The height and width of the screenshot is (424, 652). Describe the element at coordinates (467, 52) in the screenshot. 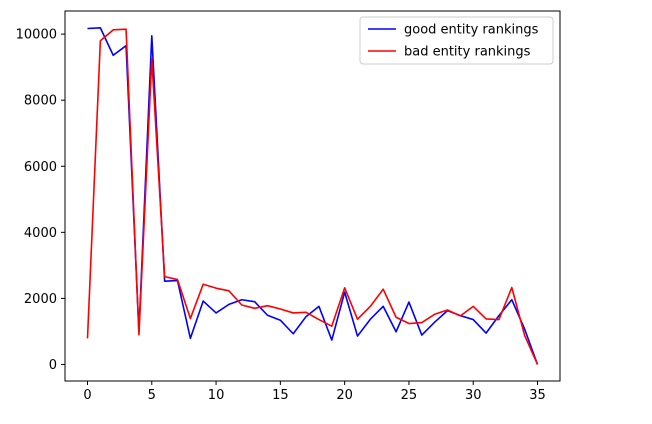

I see `legend-label: bad entity rankings` at that location.